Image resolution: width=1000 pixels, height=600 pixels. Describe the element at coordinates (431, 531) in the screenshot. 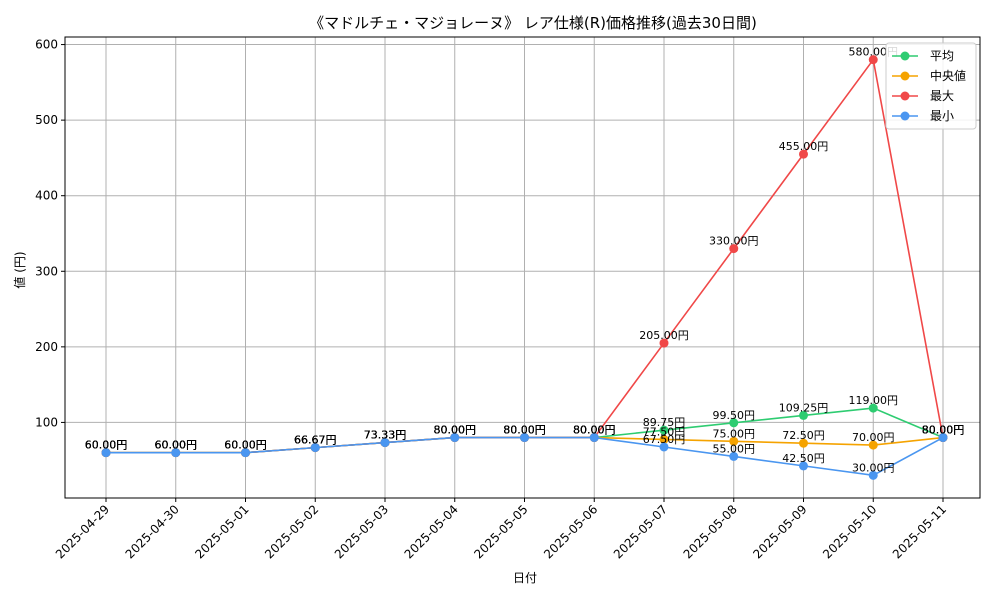

I see `x-tick-label: 2025-05-04` at that location.